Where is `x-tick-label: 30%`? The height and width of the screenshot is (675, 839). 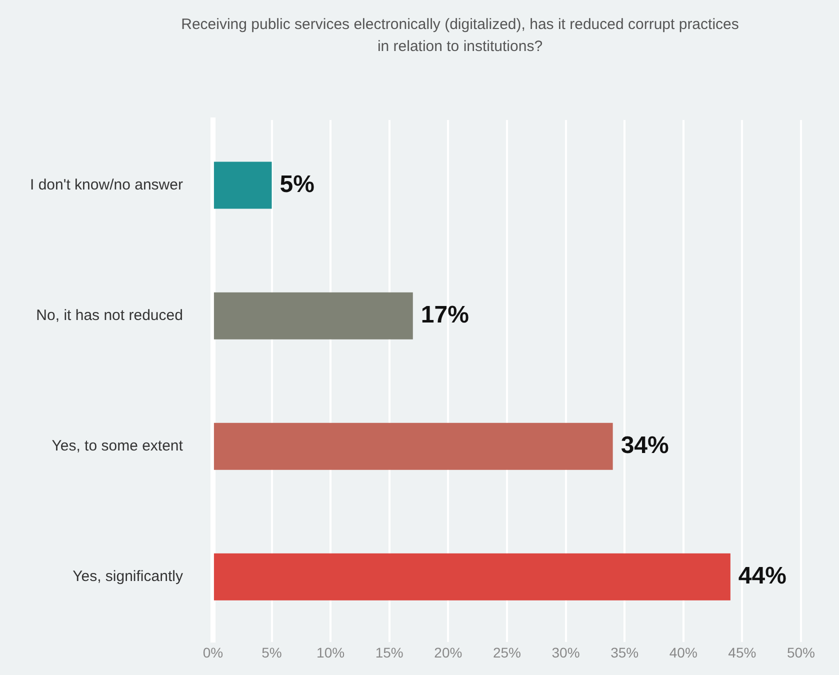 x-tick-label: 30% is located at coordinates (566, 652).